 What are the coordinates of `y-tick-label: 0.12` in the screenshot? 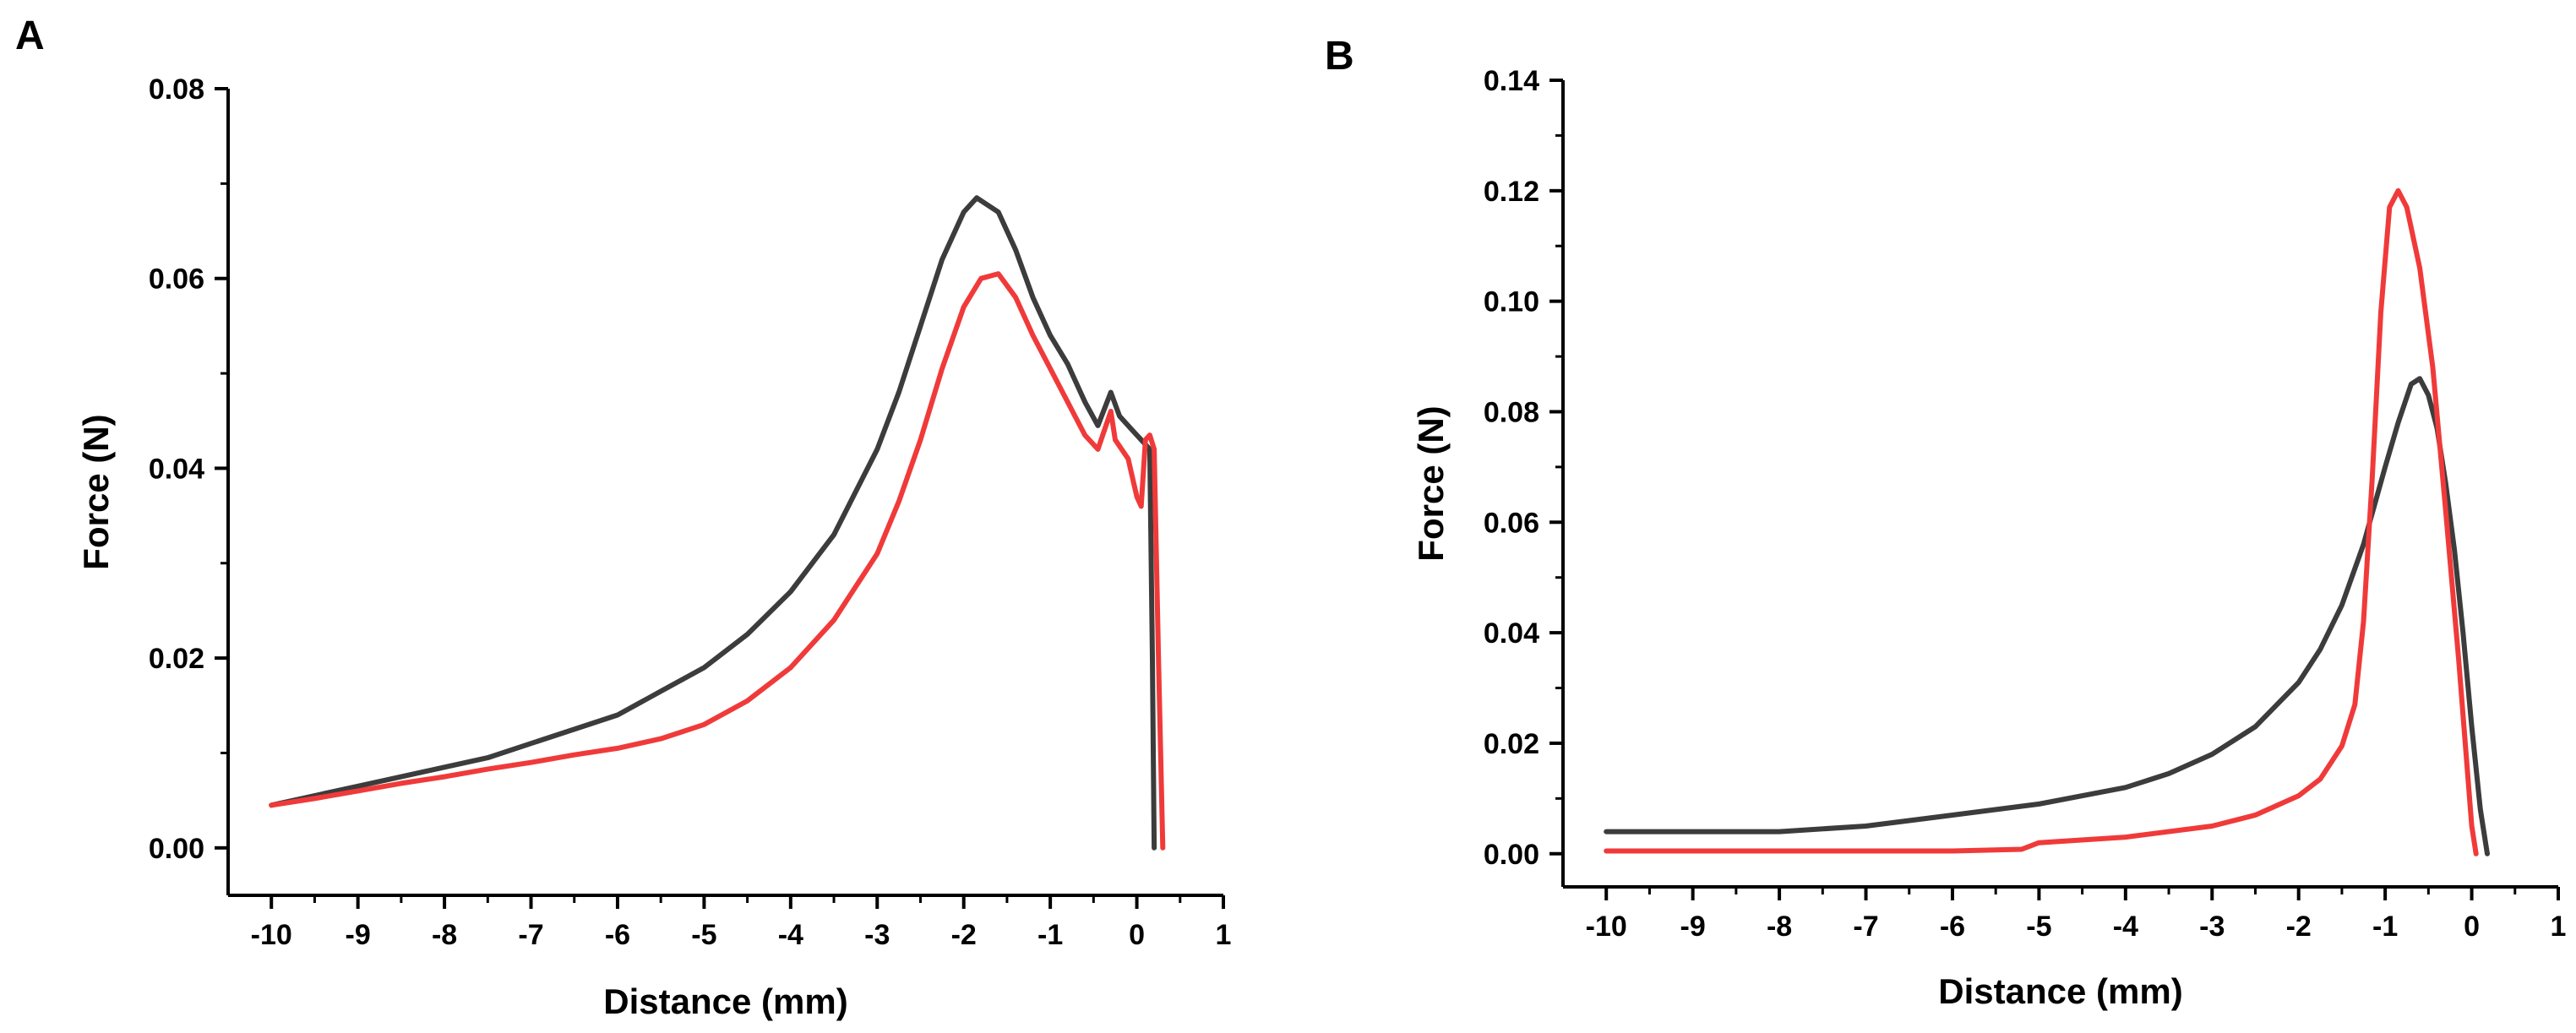 It's located at (1511, 192).